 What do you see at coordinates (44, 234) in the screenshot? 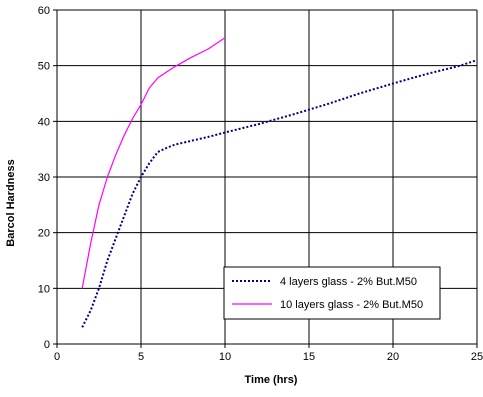
I see `y-tick-label: 20` at bounding box center [44, 234].